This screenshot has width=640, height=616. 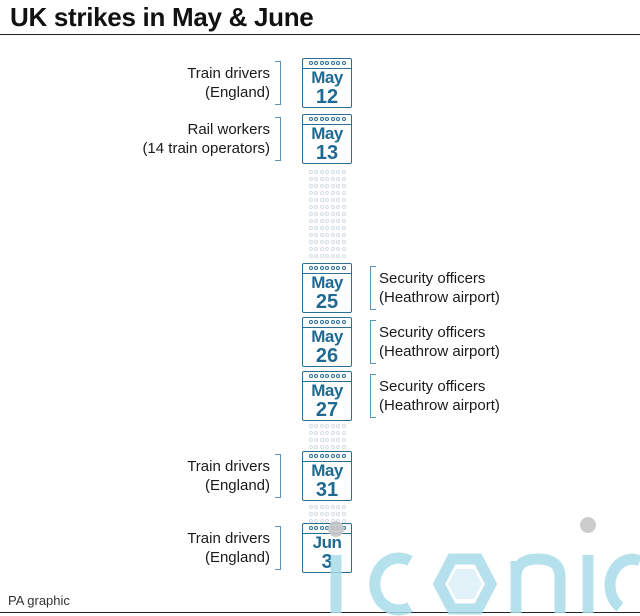 I want to click on calendar-day: 26, so click(x=327, y=356).